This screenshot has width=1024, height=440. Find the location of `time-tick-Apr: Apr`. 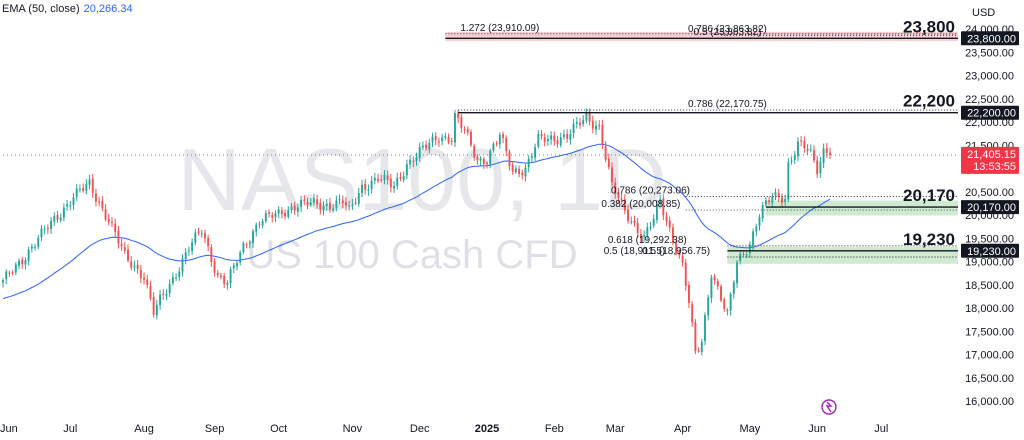

time-tick-Apr: Apr is located at coordinates (682, 429).